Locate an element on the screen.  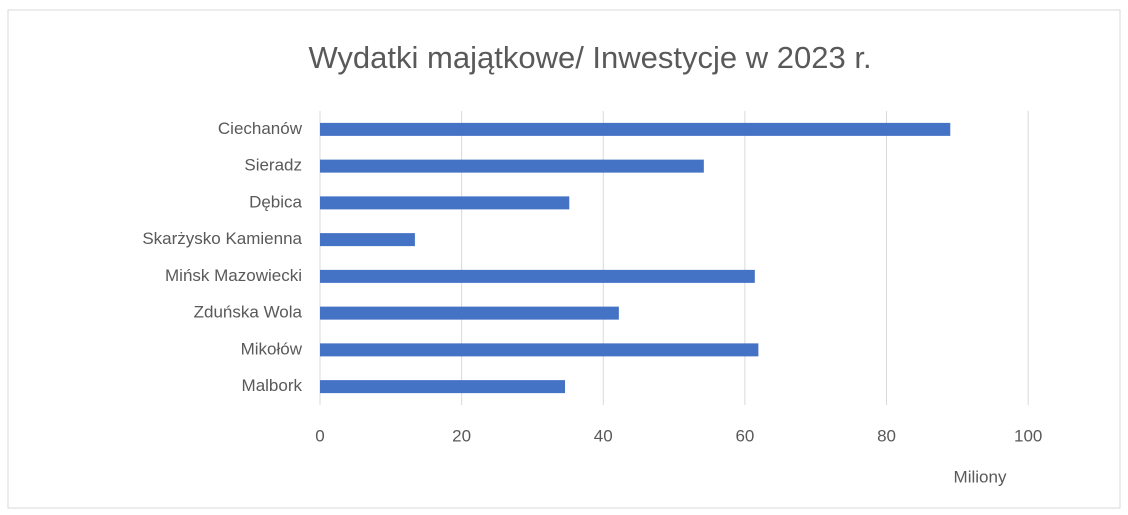
x-tick-label: 20 is located at coordinates (461, 435).